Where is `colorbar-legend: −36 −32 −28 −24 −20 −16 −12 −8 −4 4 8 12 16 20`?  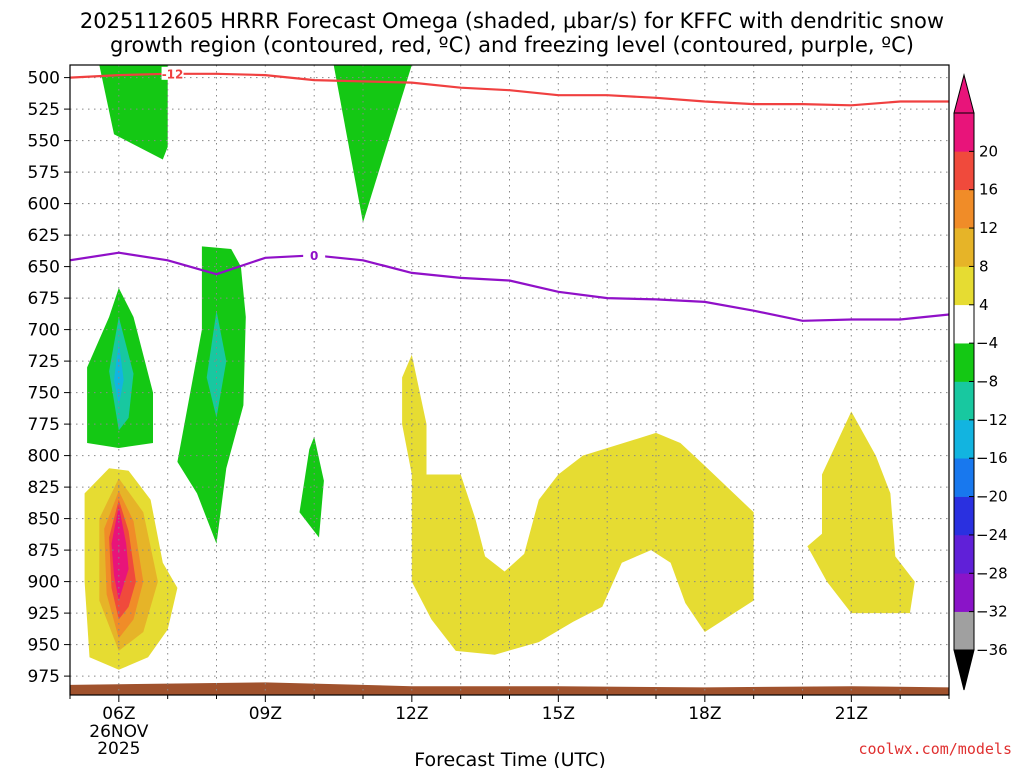 colorbar-legend: −36 −32 −28 −24 −20 −16 −12 −8 −4 4 8 12 16 20 is located at coordinates (980, 382).